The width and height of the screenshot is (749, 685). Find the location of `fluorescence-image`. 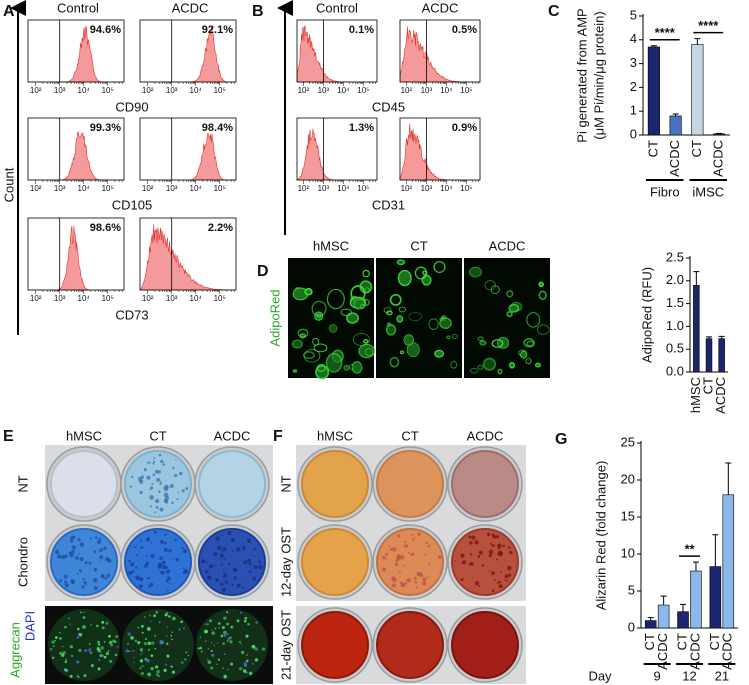

fluorescence-image is located at coordinates (419, 318).